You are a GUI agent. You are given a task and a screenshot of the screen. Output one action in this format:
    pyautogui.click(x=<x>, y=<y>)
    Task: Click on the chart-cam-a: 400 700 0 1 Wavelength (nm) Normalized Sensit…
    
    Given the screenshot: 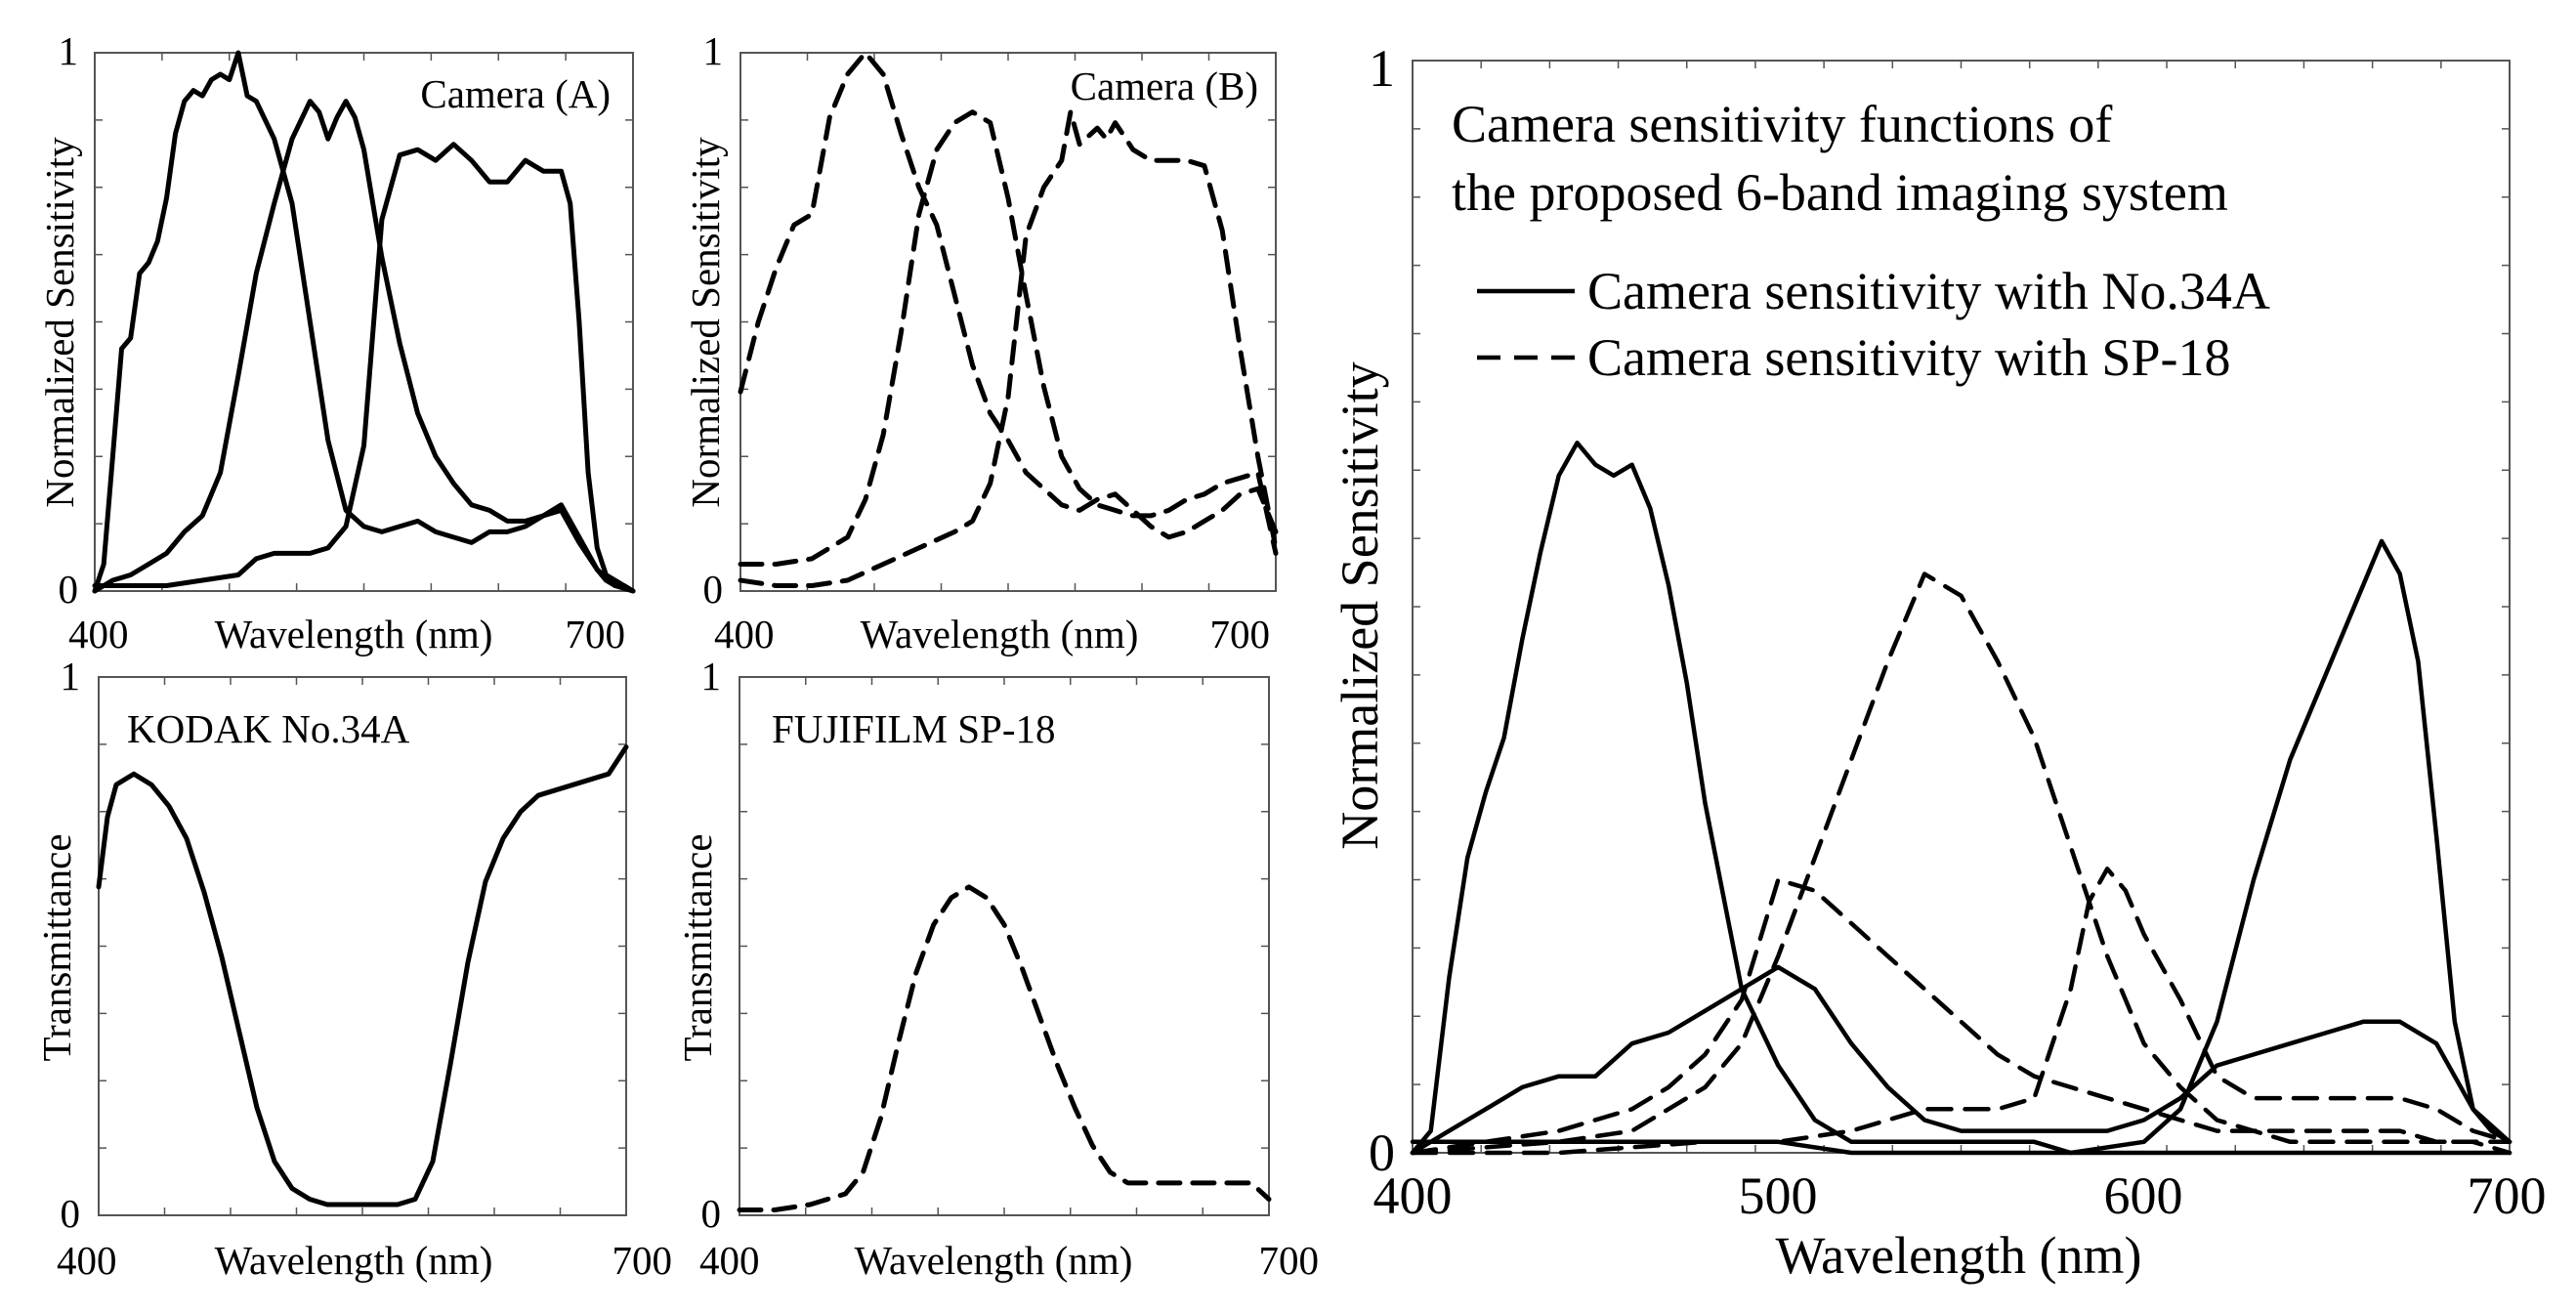 What is the action you would take?
    pyautogui.click(x=336, y=342)
    